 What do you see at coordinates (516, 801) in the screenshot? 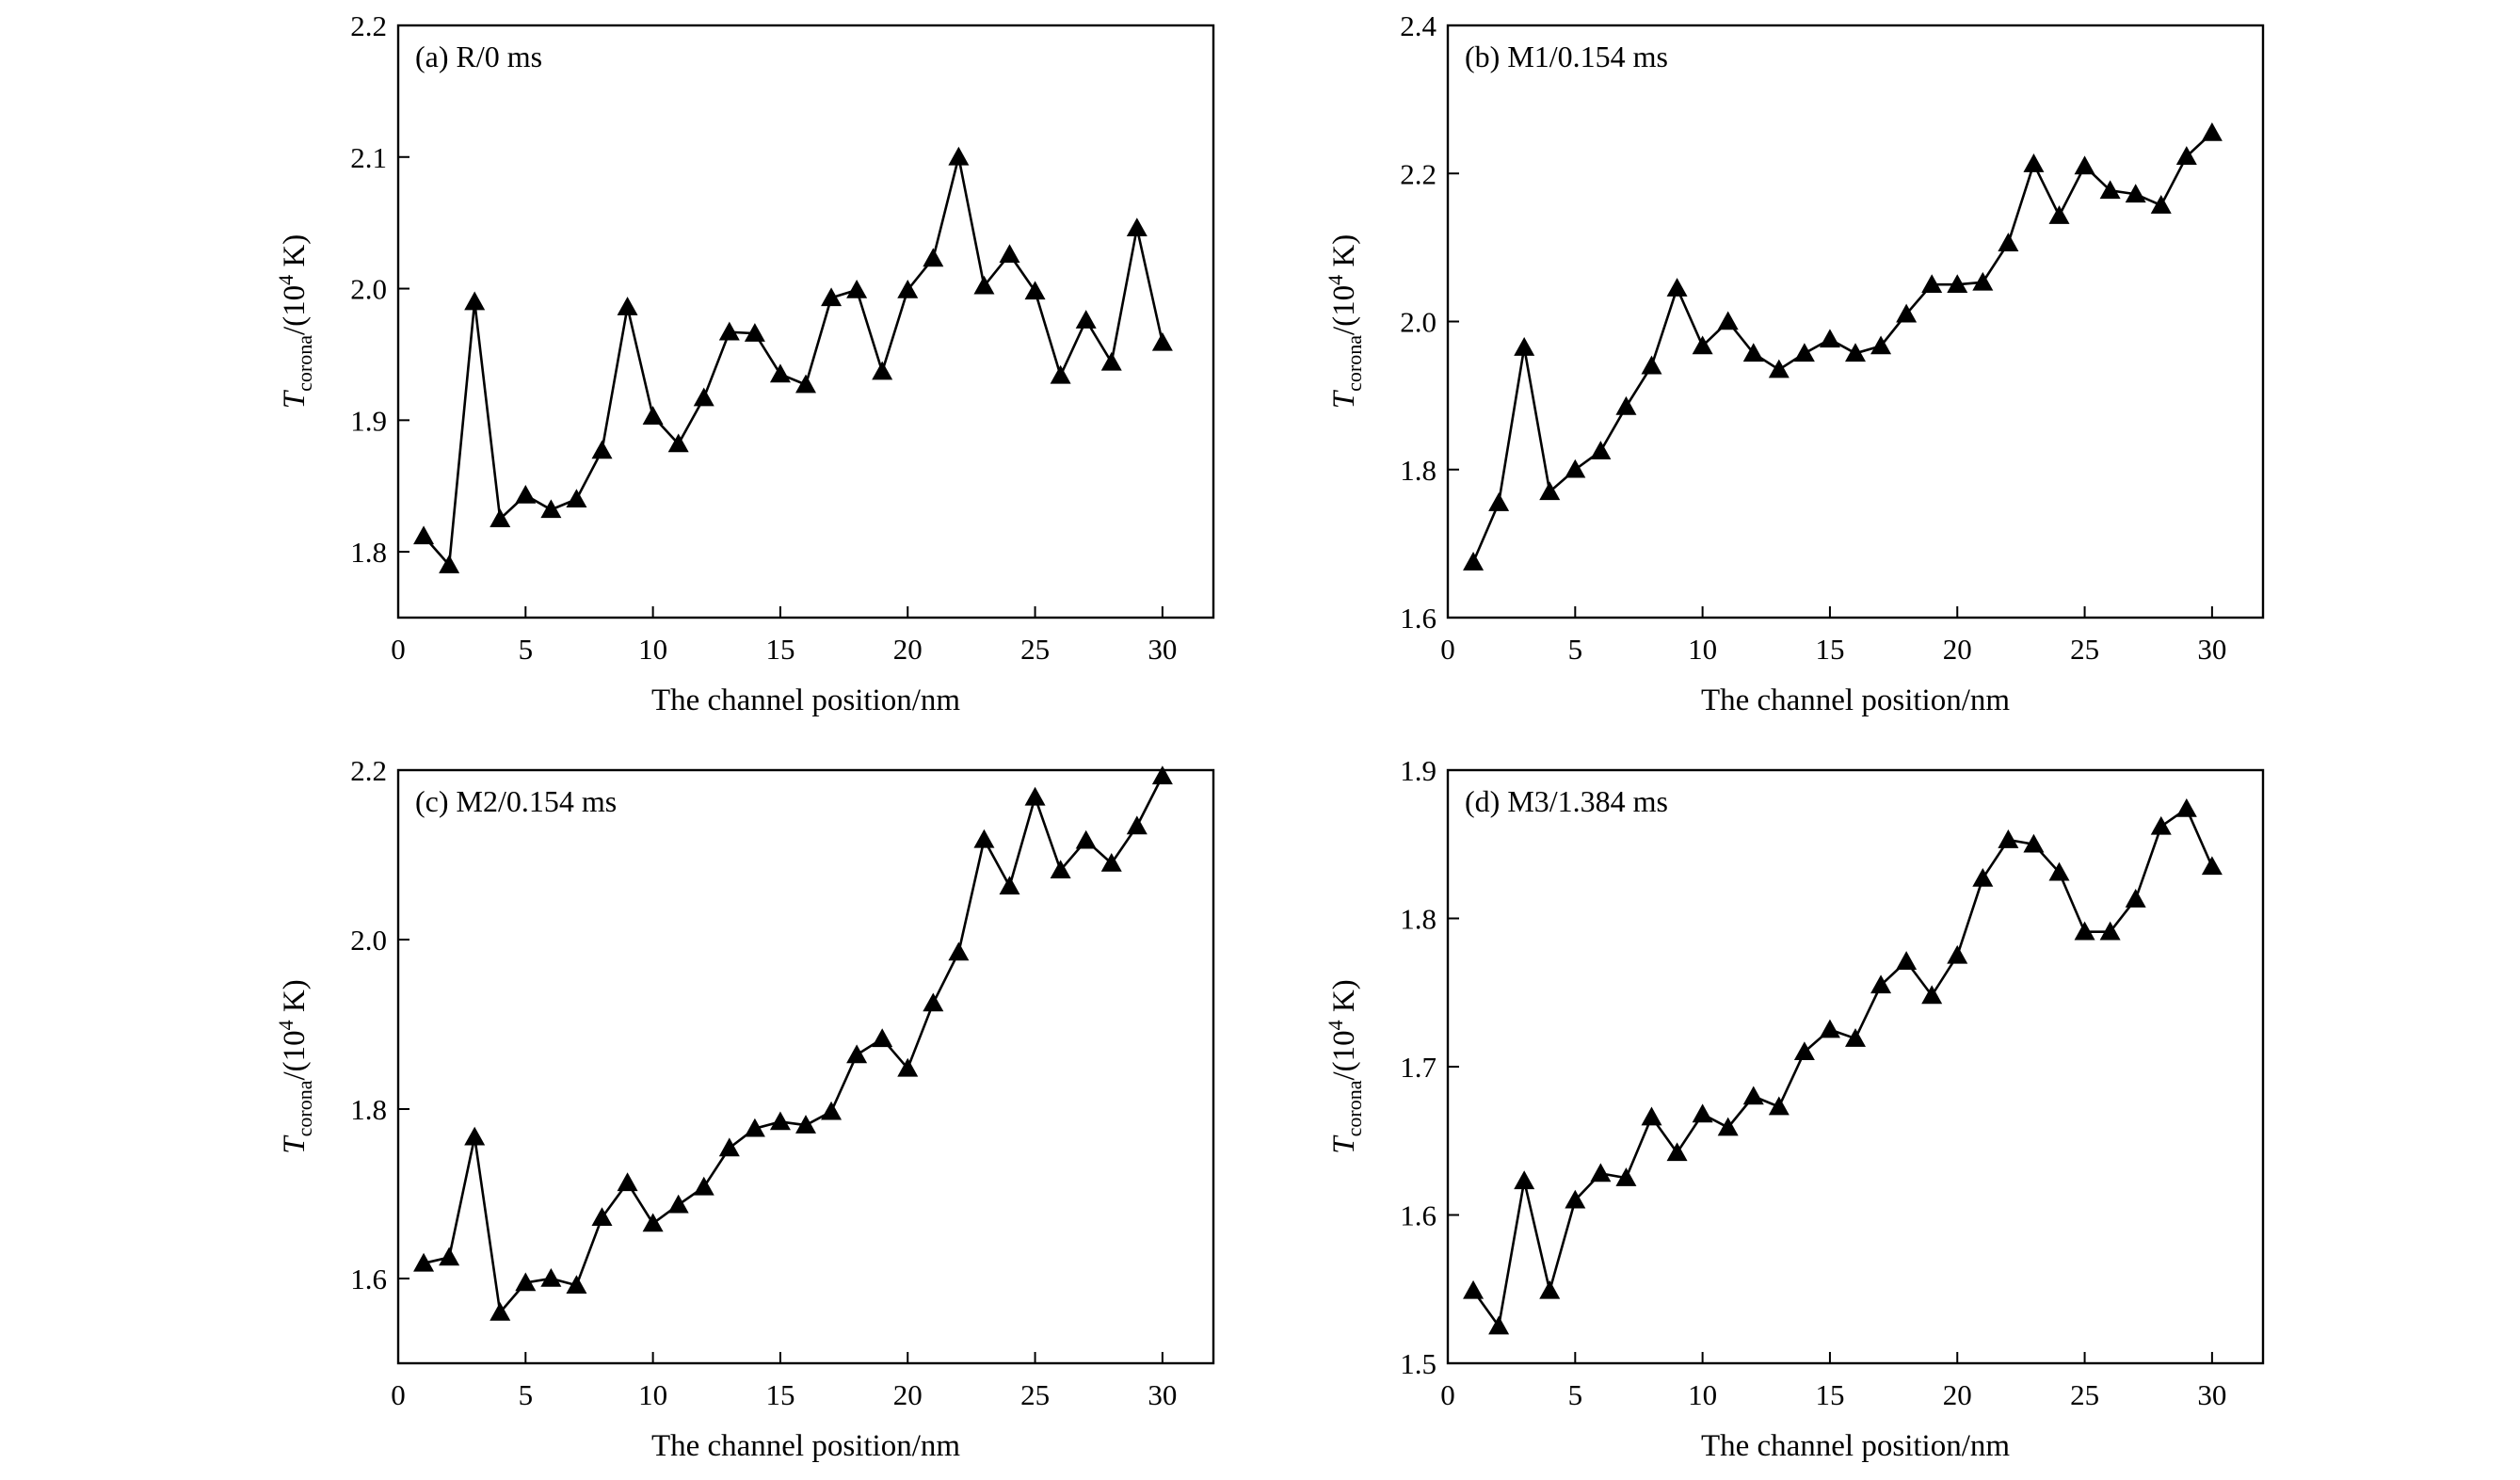
I see `panel-title: (c) M2/0.154 ms` at bounding box center [516, 801].